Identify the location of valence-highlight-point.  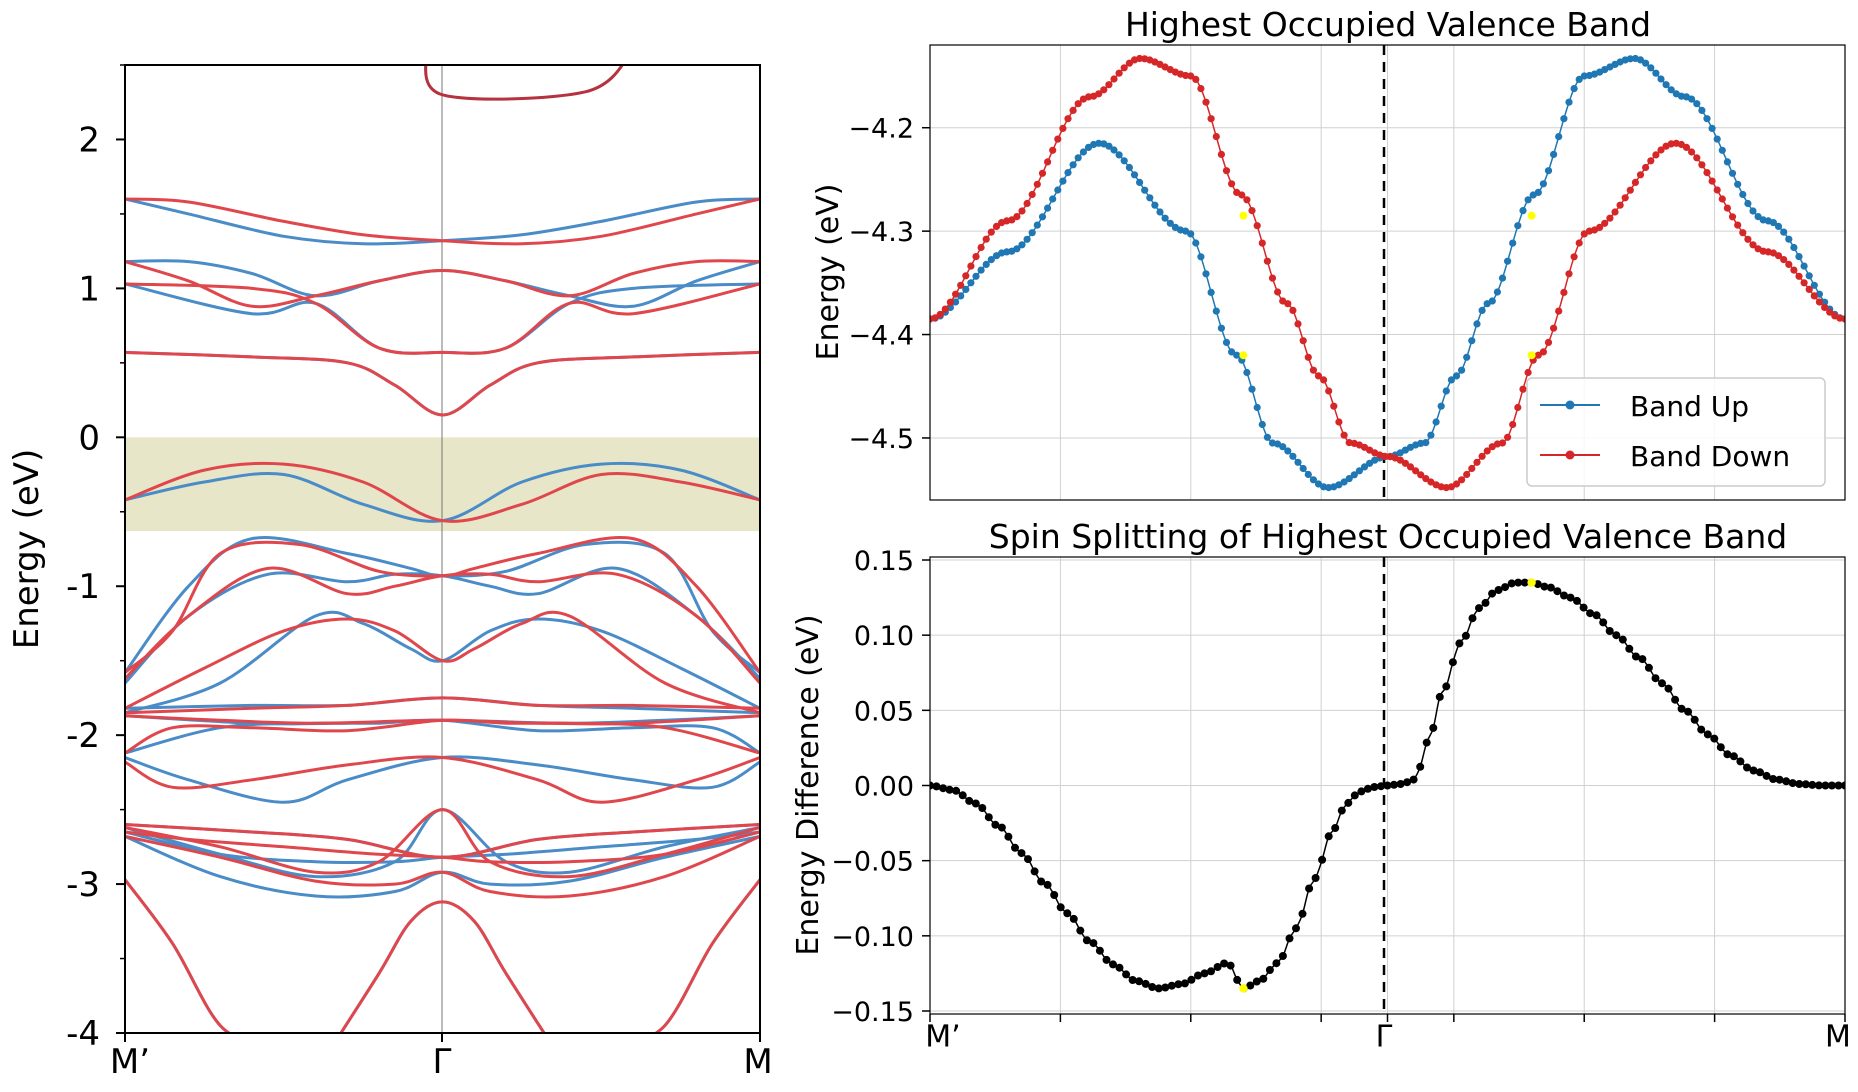
(1243, 355).